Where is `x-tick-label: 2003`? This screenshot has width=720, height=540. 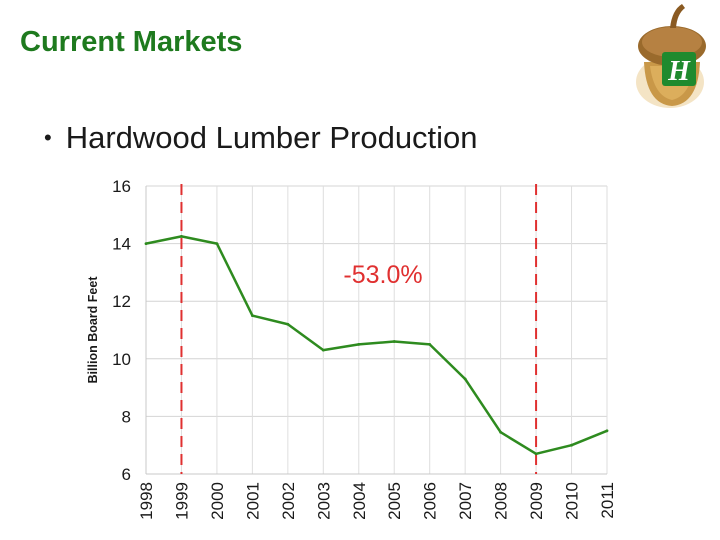 x-tick-label: 2003 is located at coordinates (323, 501).